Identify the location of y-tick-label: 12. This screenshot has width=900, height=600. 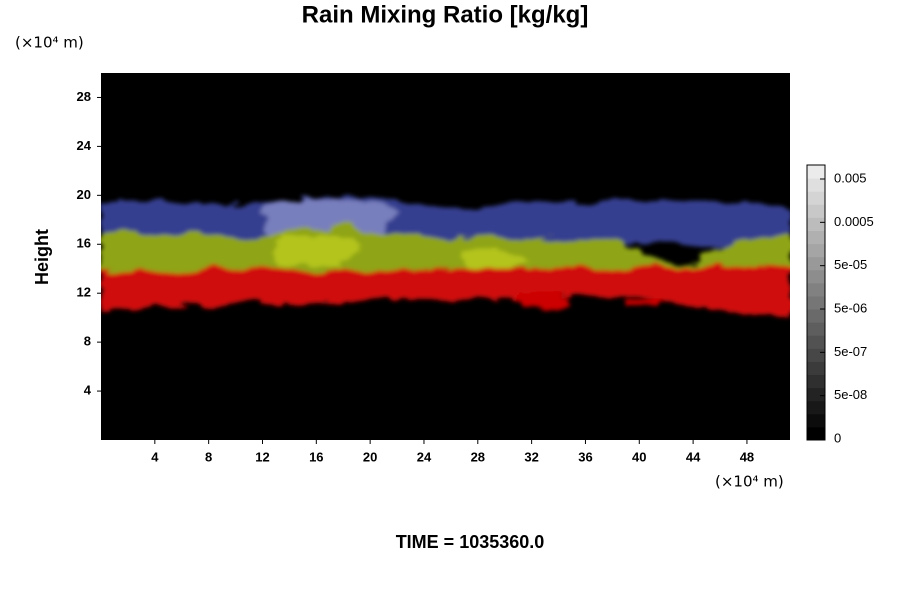
(84, 292).